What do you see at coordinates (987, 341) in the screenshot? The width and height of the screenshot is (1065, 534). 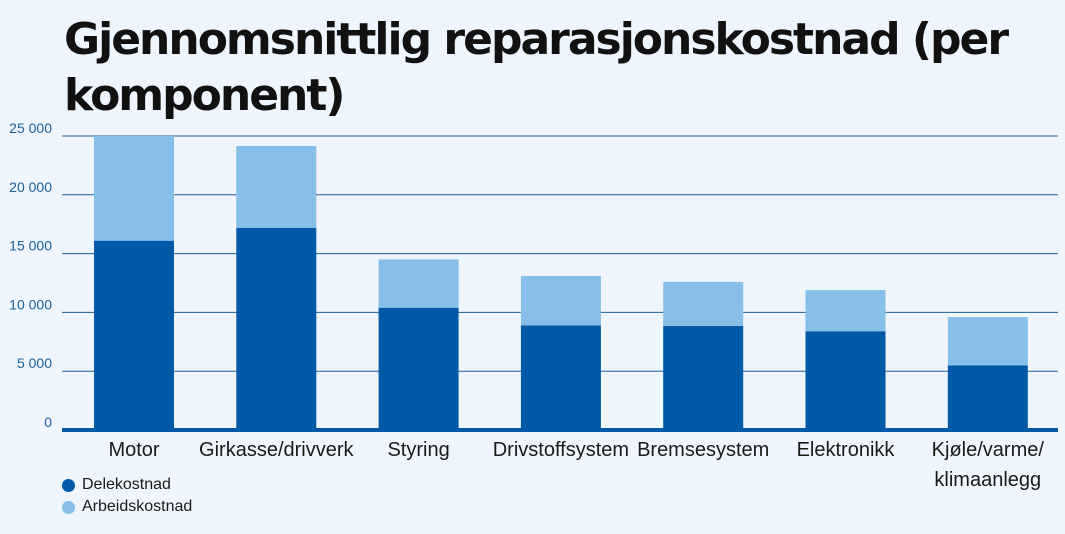 I see `bar-arbeidskostnad-kjøle-varme-klimaanlegg` at bounding box center [987, 341].